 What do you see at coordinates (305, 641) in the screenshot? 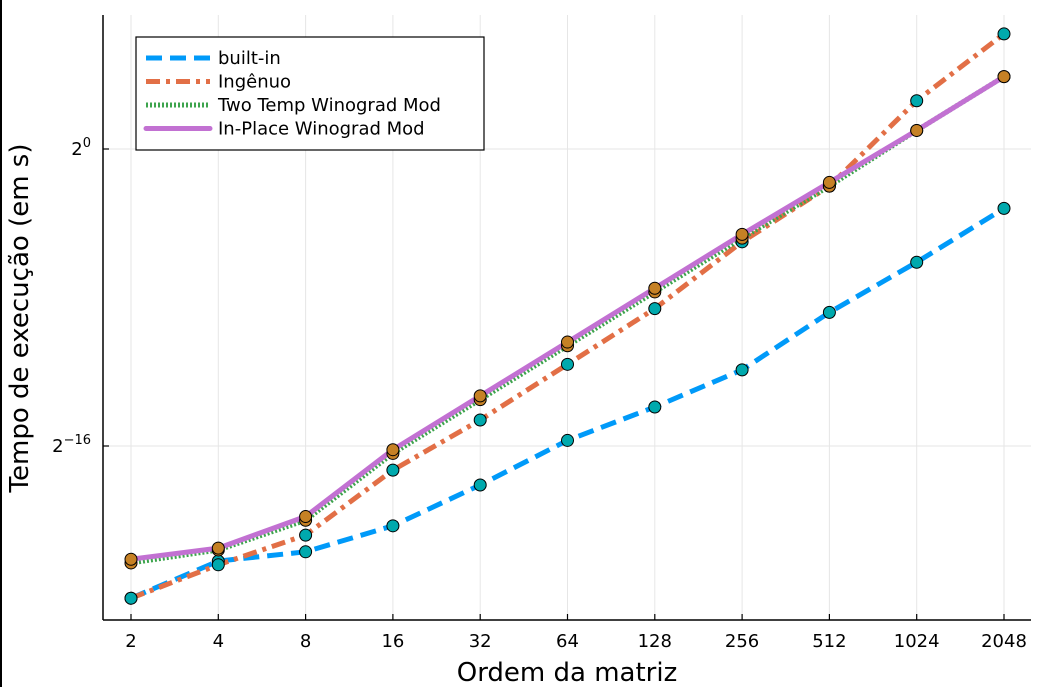
I see `x-tick-label: 8` at bounding box center [305, 641].